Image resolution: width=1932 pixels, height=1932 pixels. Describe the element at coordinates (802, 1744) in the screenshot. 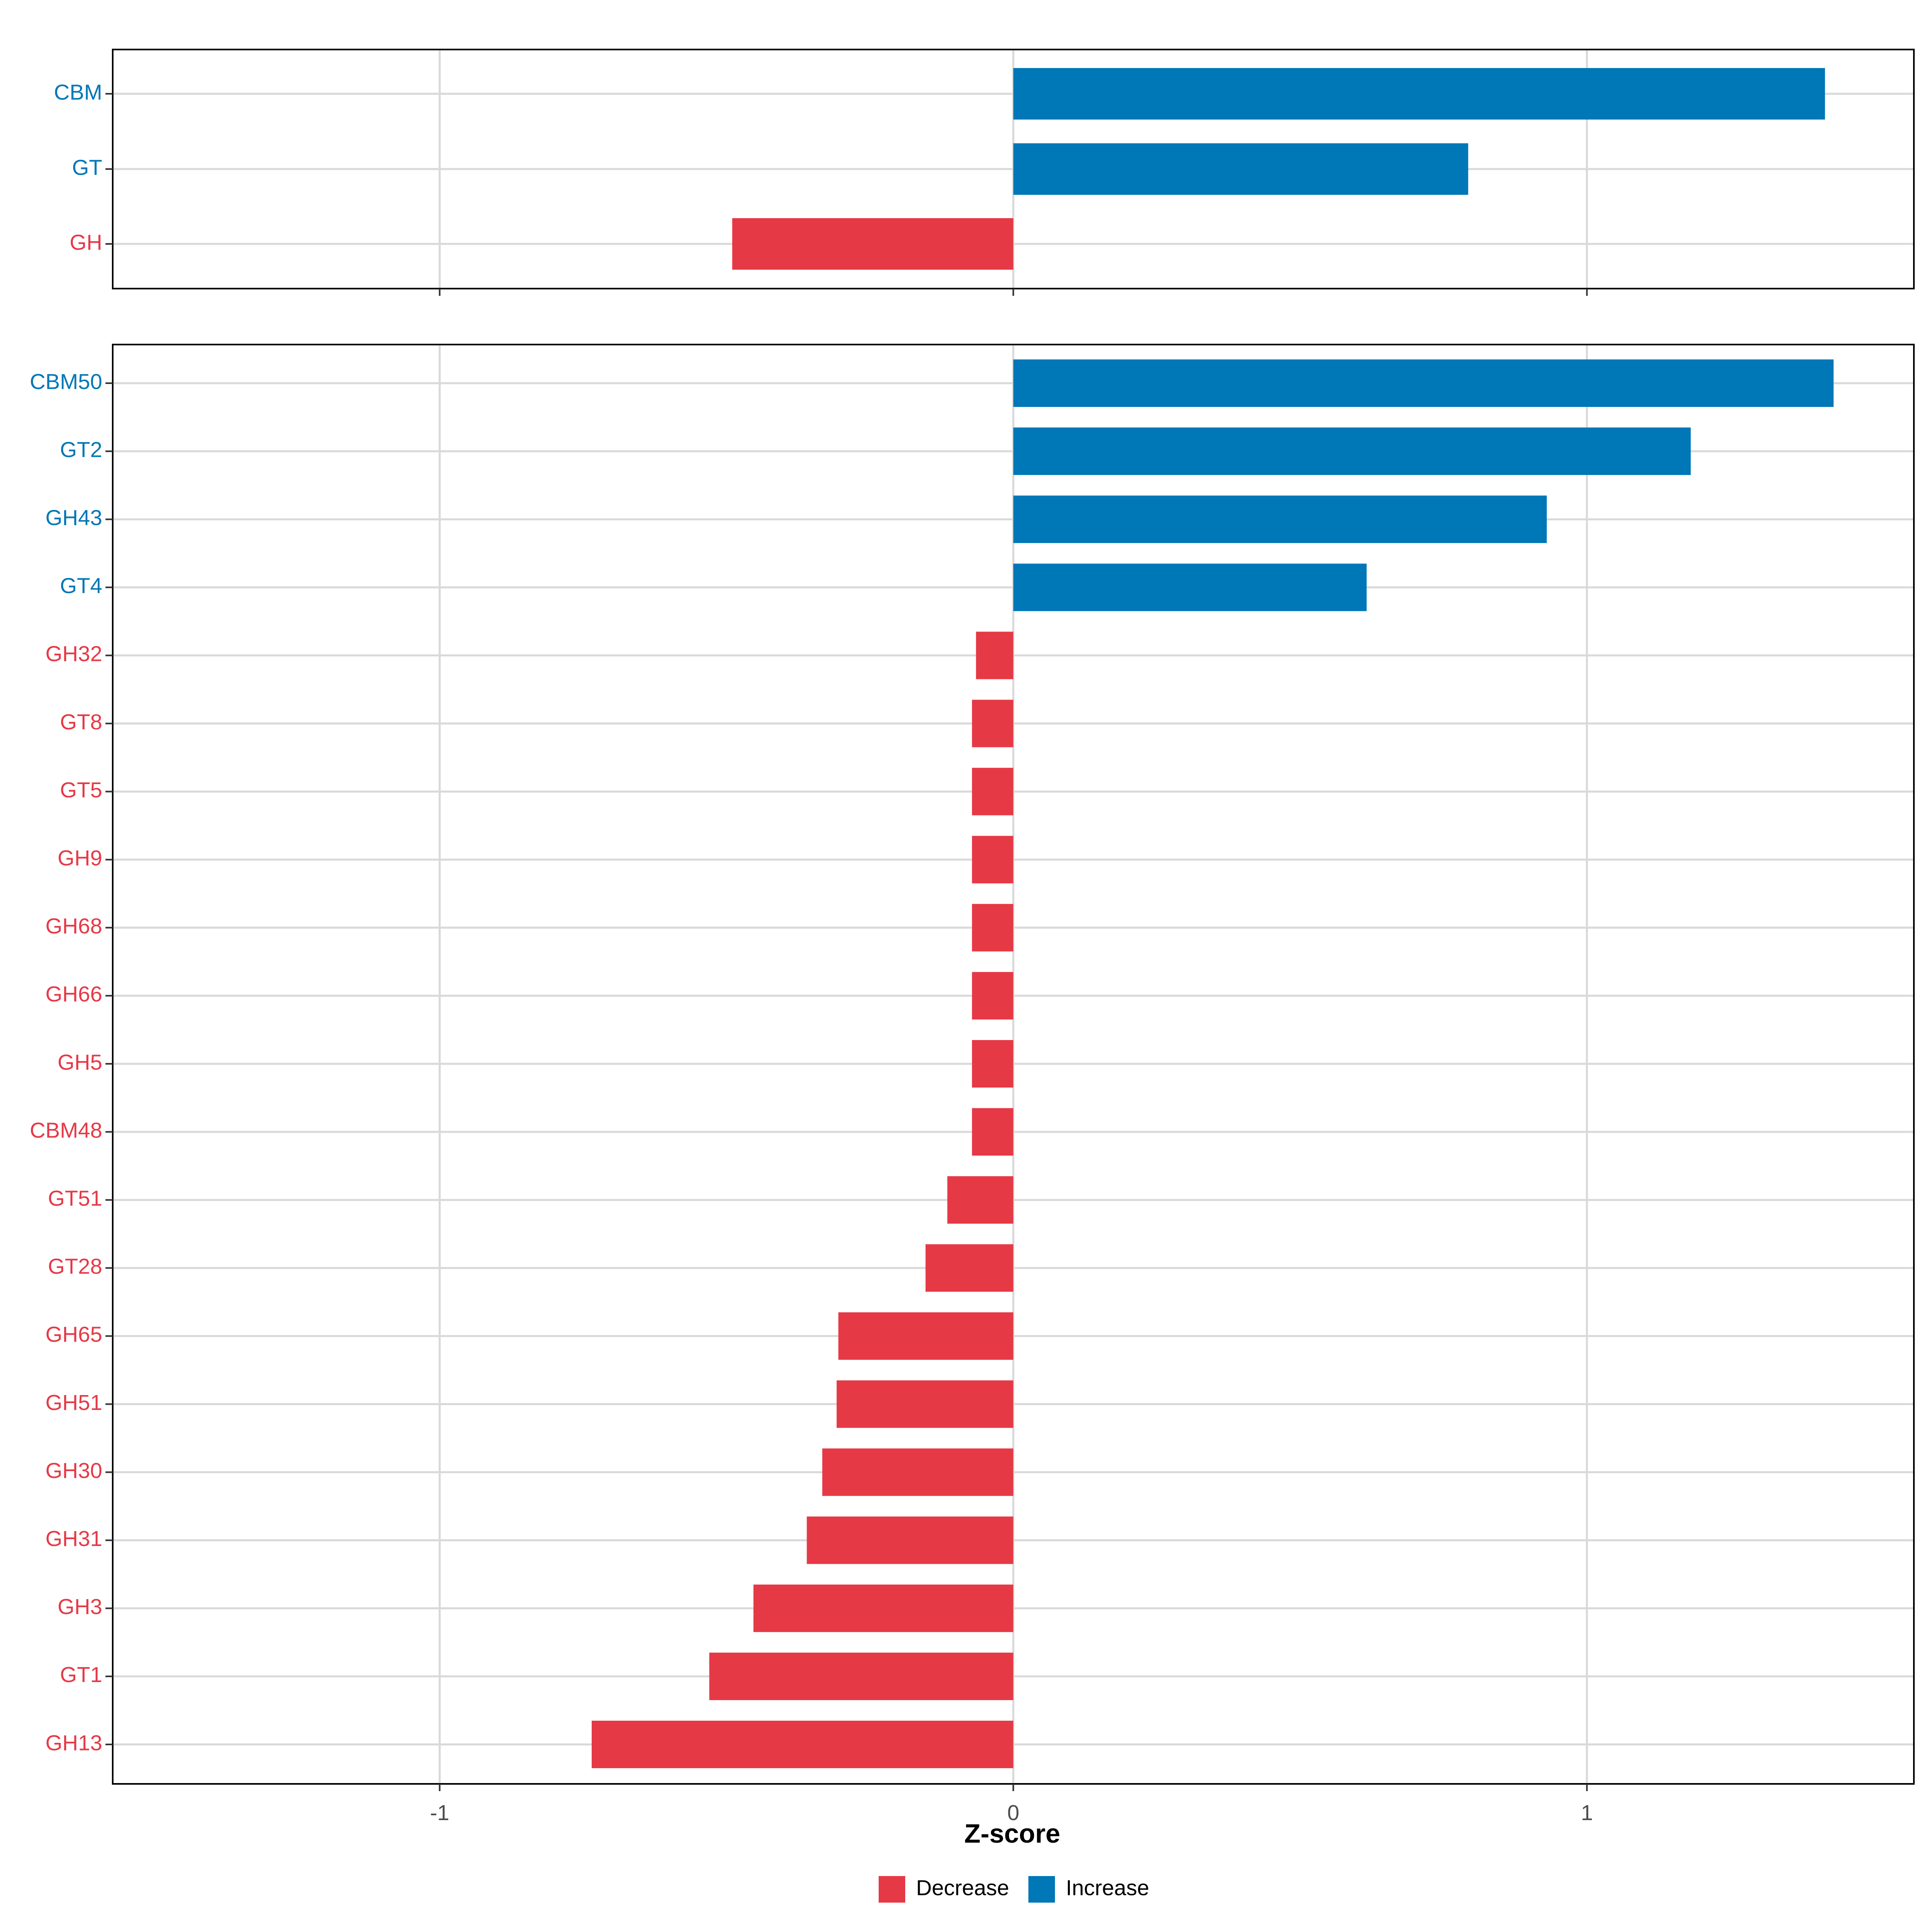

I see `bar-gh13` at that location.